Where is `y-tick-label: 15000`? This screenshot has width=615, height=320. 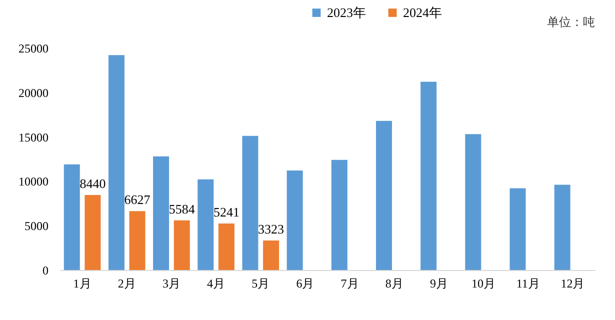 y-tick-label: 15000 is located at coordinates (33, 137).